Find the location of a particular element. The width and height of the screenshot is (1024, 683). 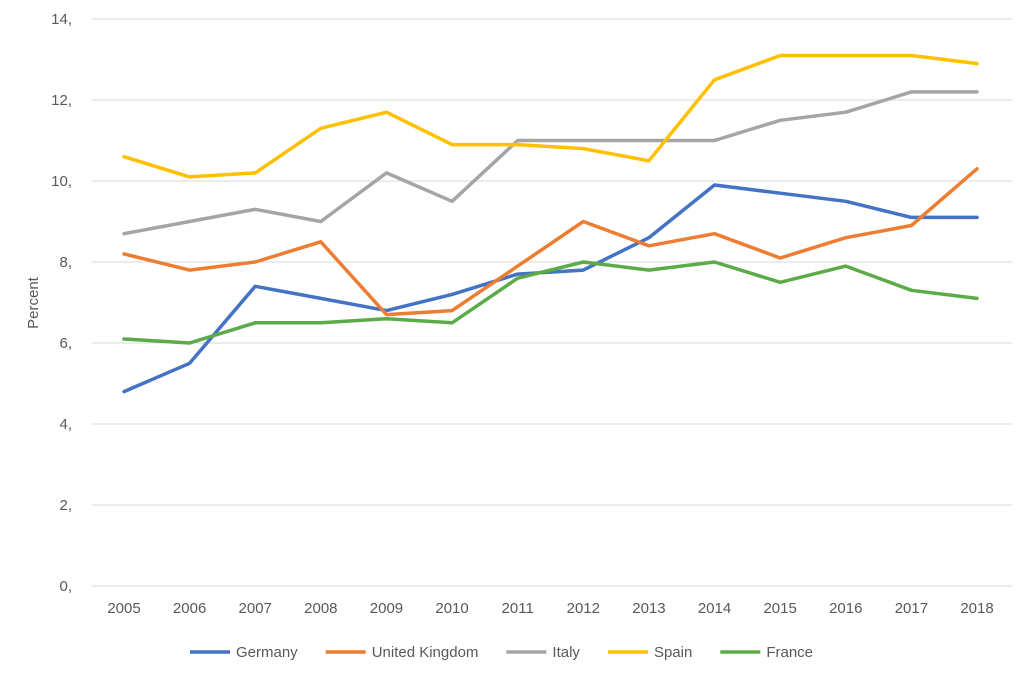

legend-label: Germany is located at coordinates (267, 652).